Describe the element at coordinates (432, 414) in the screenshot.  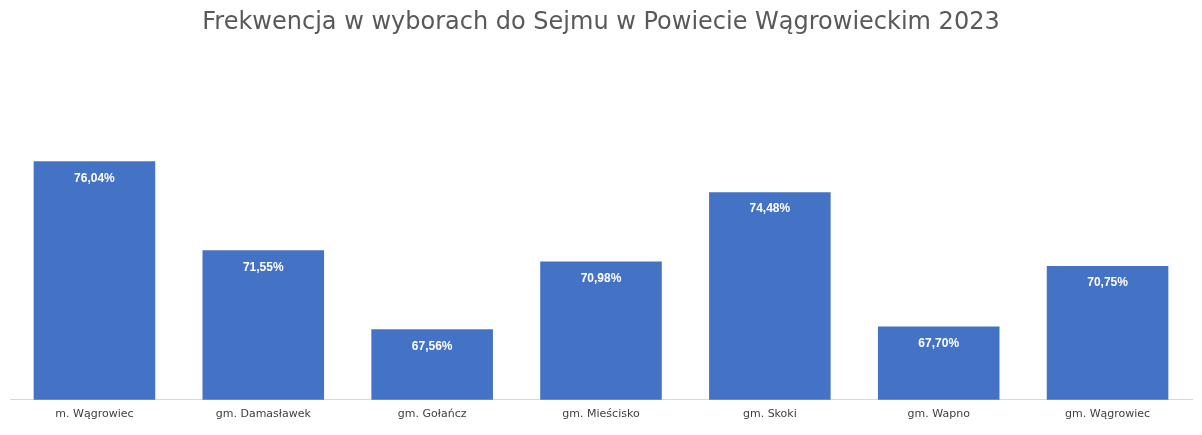
I see `x-tick-label: gm. Gołańcz` at that location.